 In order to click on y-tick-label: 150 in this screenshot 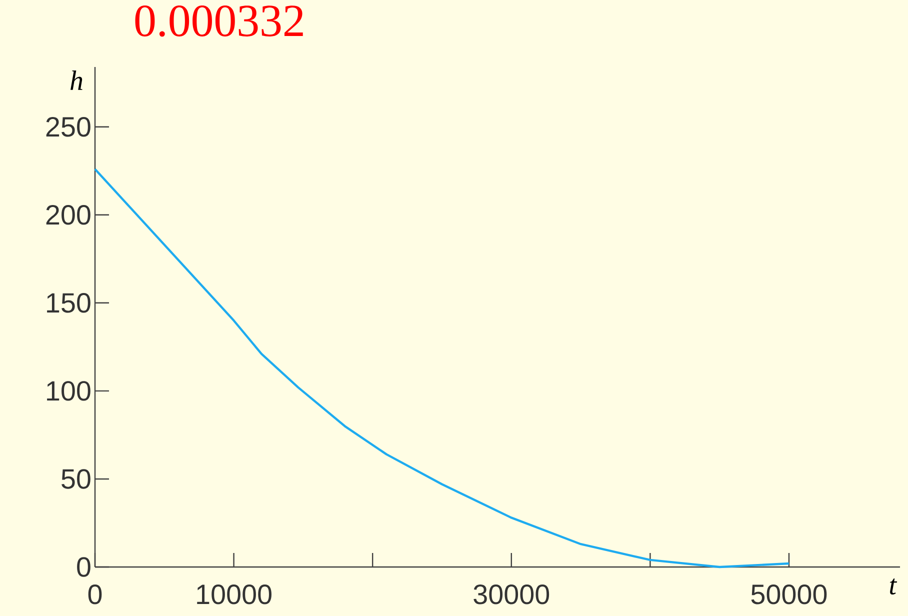, I will do `click(68, 303)`.